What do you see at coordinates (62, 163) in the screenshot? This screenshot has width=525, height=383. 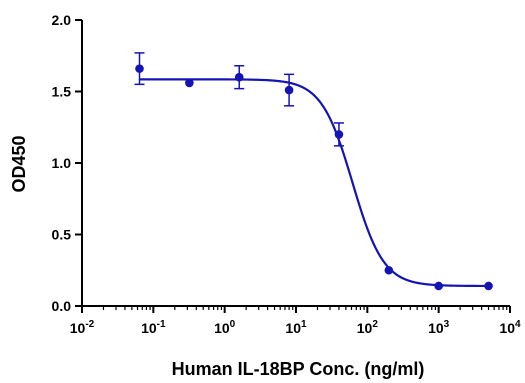 I see `y-tick-label: 1.0` at bounding box center [62, 163].